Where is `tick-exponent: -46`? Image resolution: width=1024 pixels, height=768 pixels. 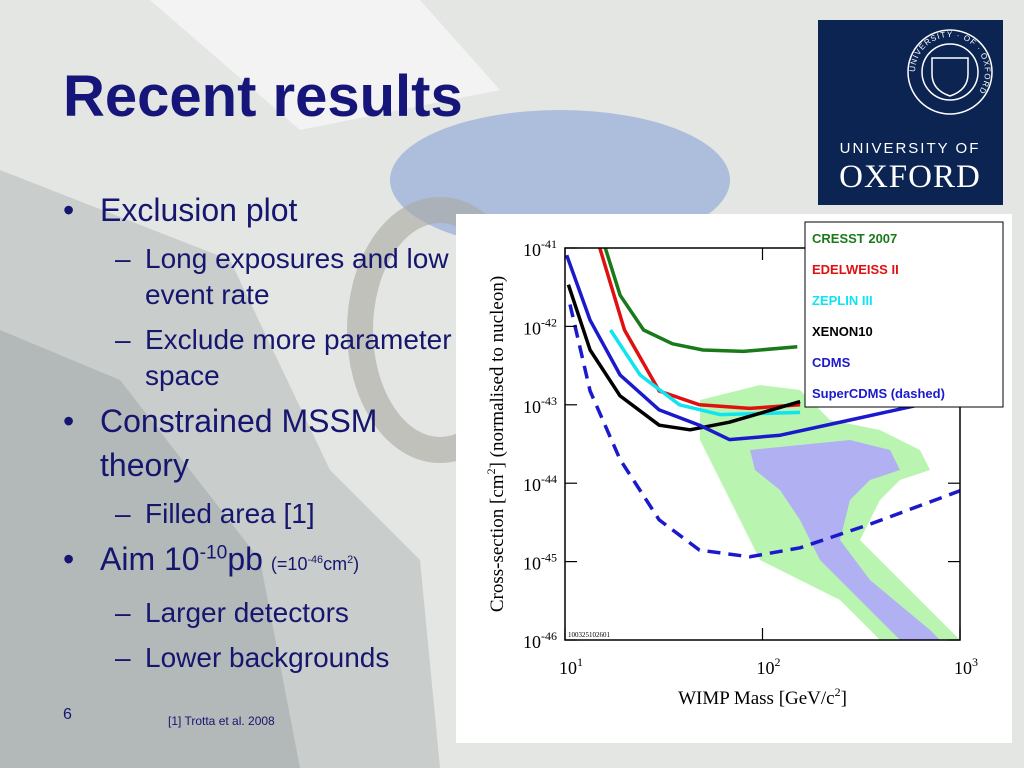
tick-exponent: -46 is located at coordinates (549, 636).